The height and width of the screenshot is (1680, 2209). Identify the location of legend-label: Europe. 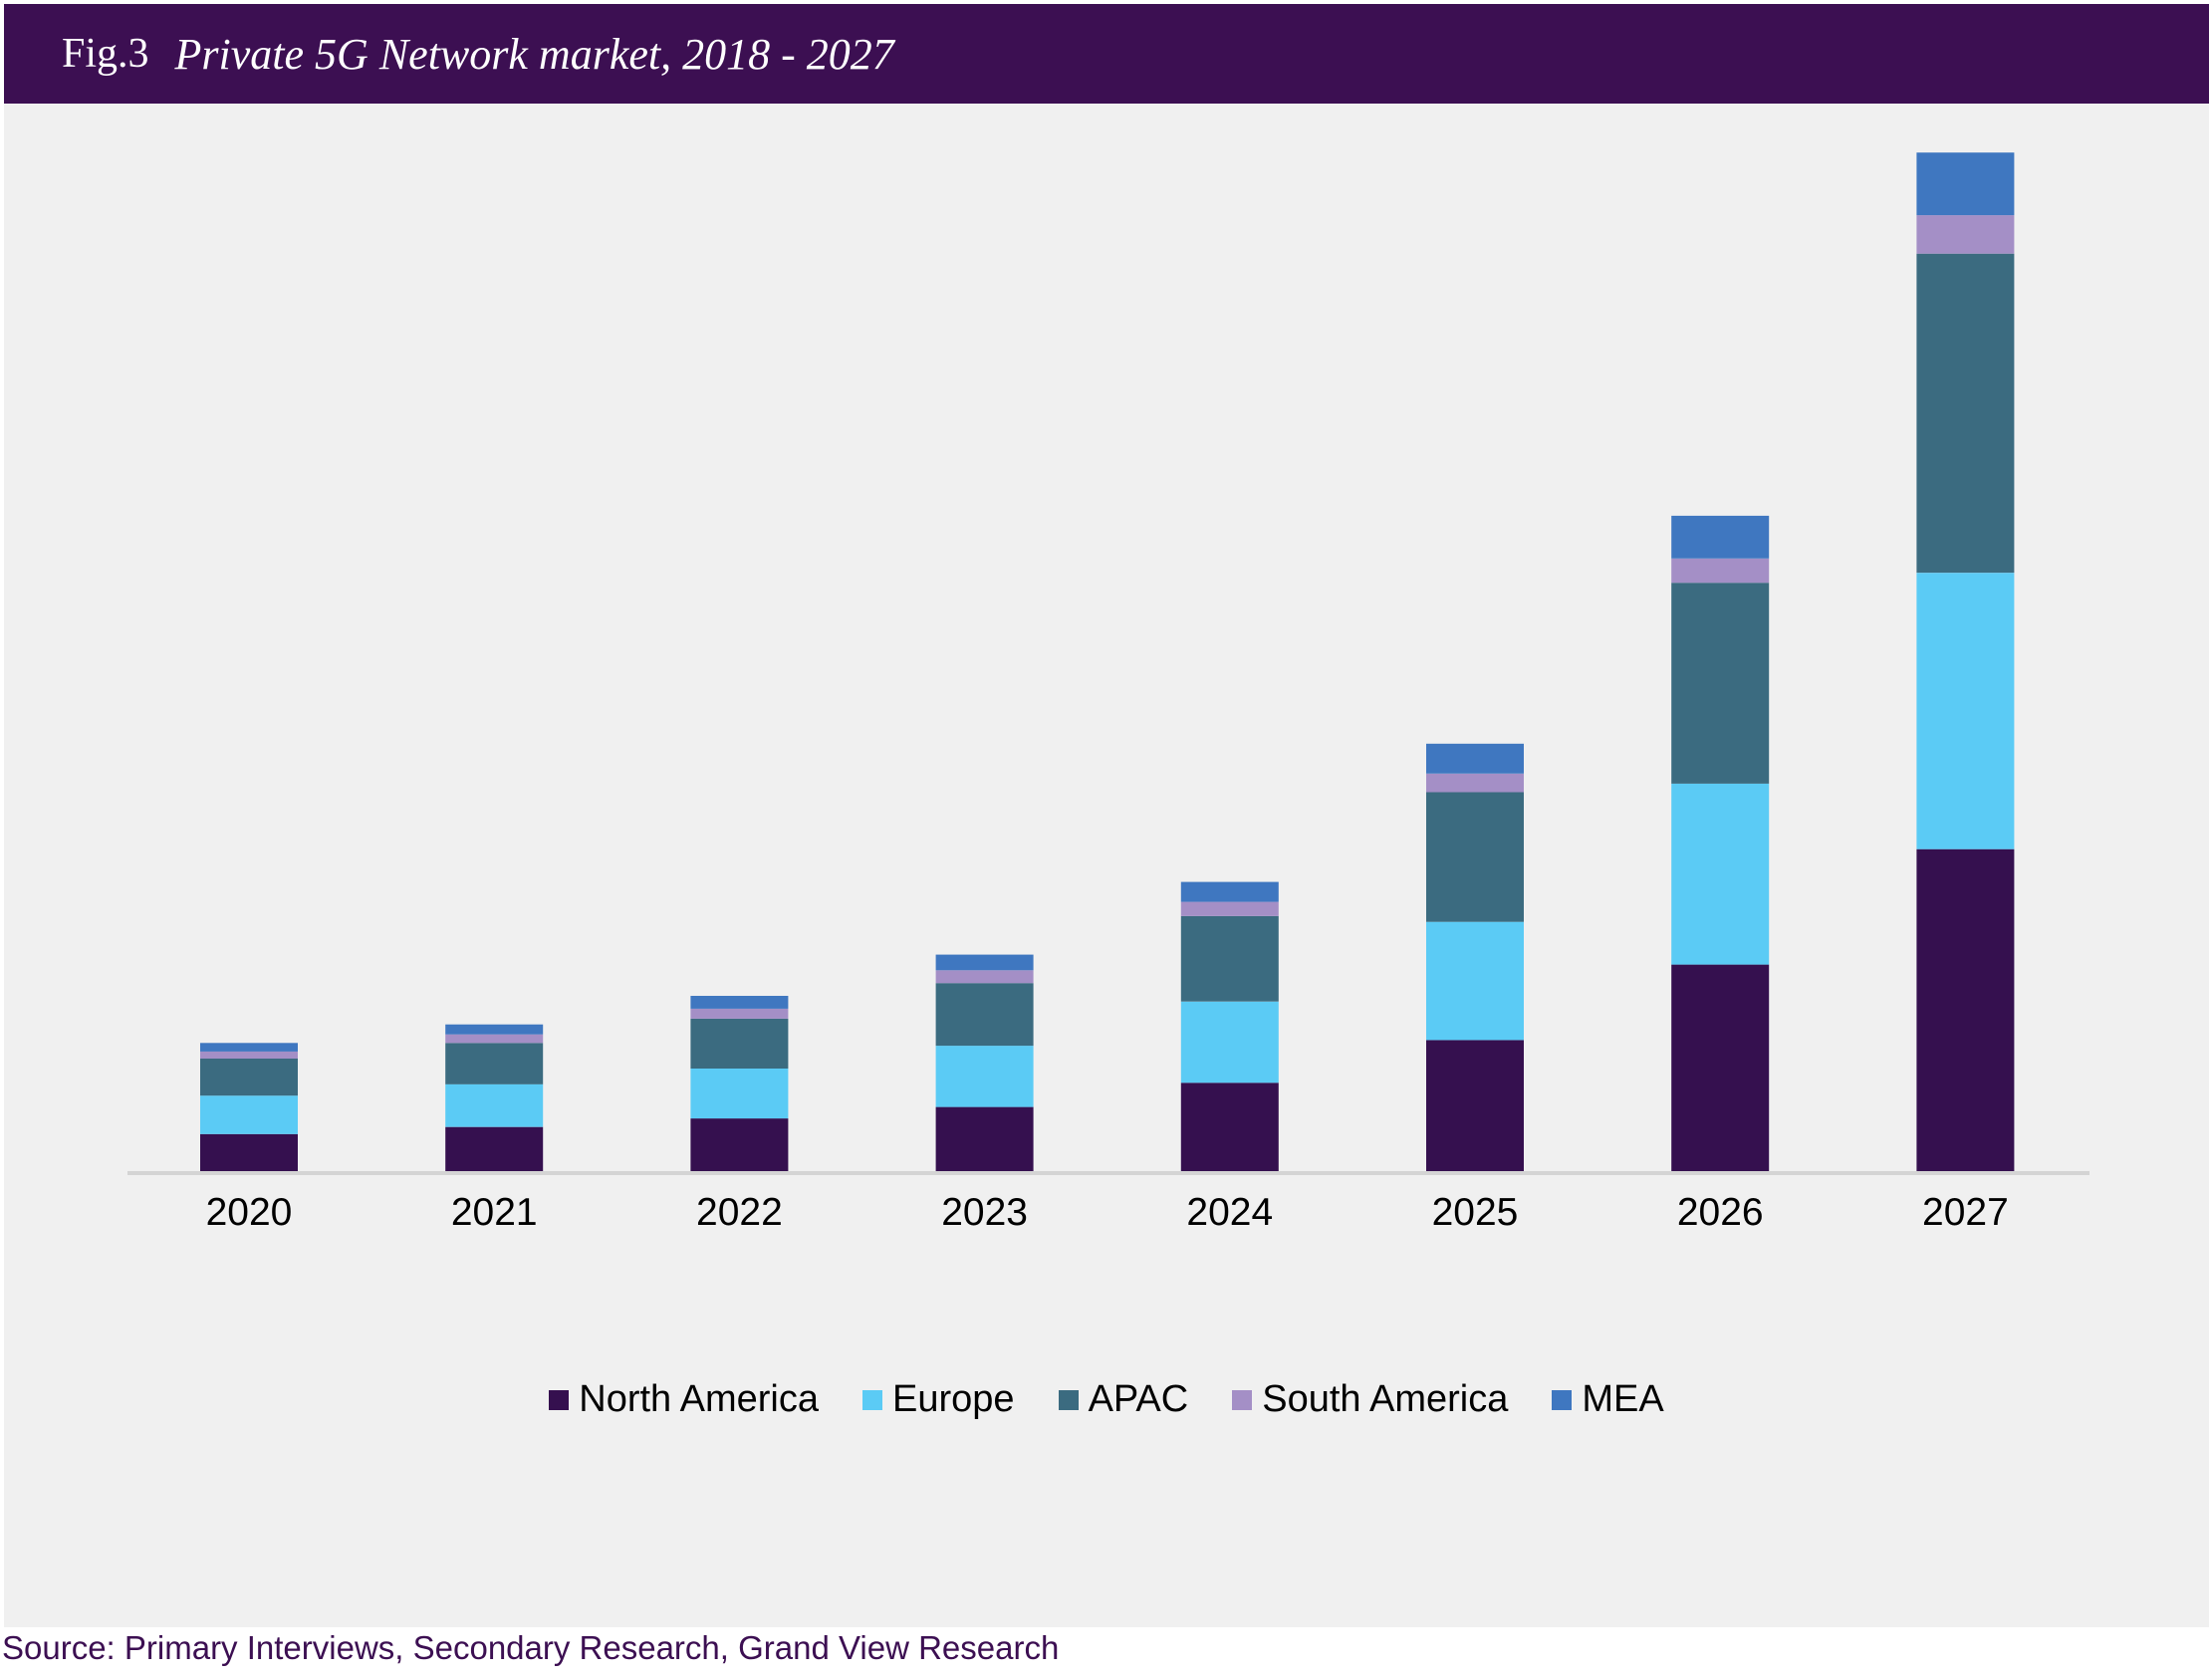
(953, 1399).